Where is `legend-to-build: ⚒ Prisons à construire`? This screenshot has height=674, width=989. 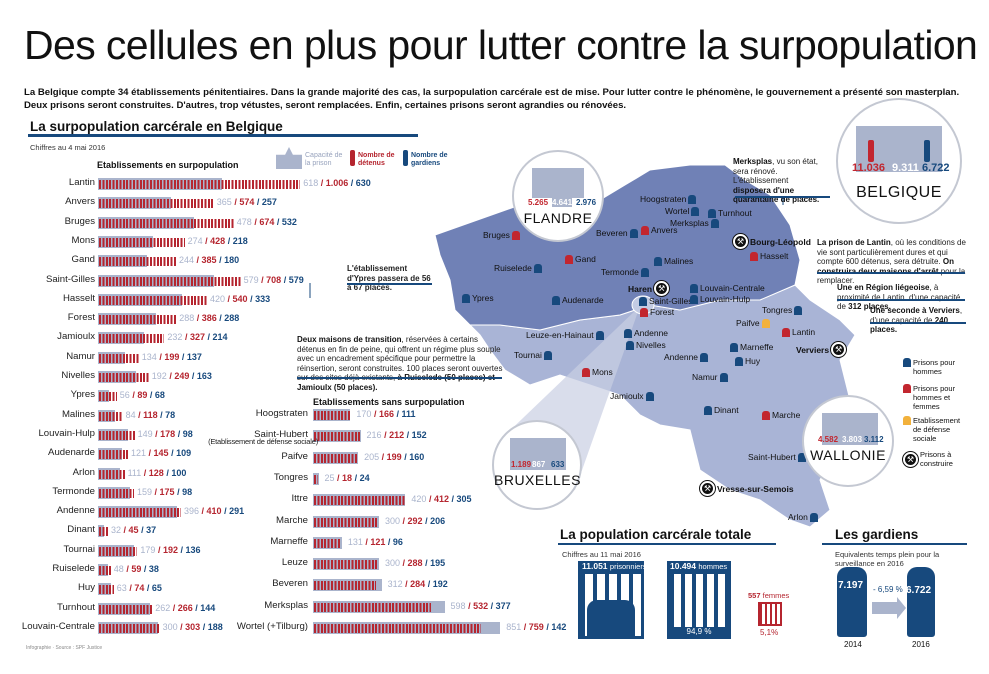 legend-to-build: ⚒ Prisons à construire is located at coordinates (945, 459).